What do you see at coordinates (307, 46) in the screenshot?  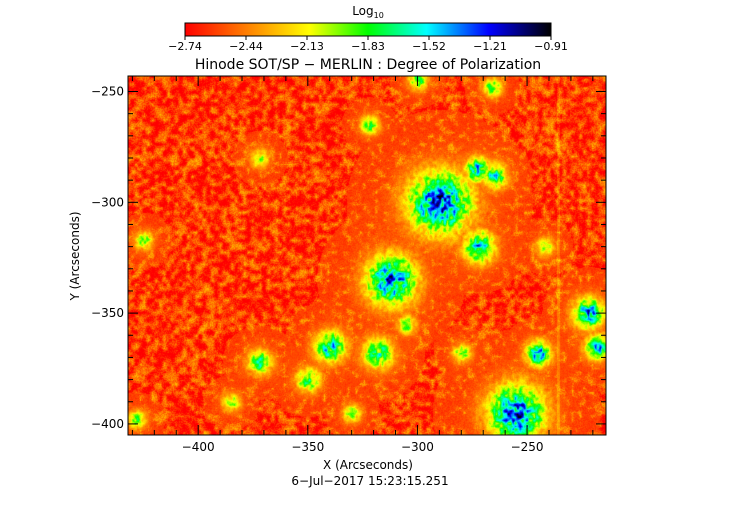 I see `colorbar-tick-label: −2.13` at bounding box center [307, 46].